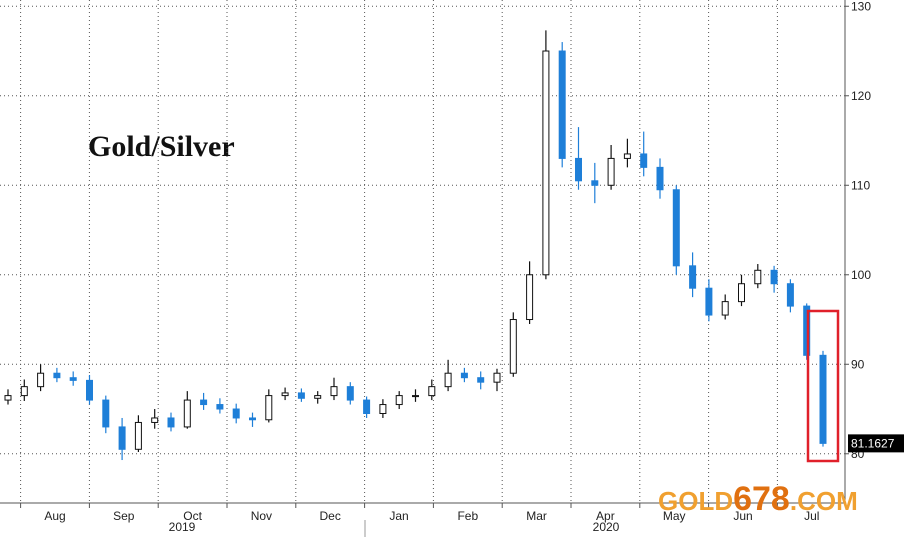 The image size is (904, 537). I want to click on y-tick-label: 90, so click(858, 364).